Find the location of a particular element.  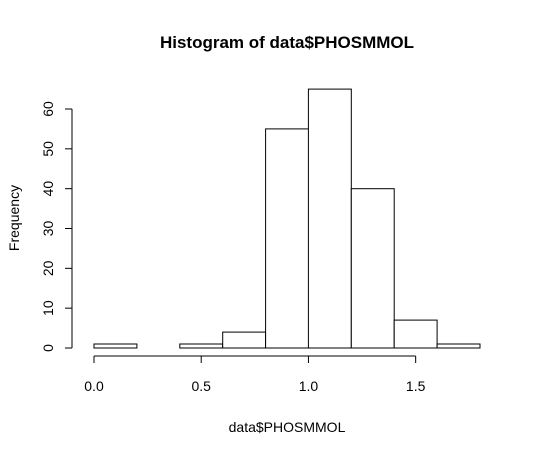

y-tick-label-6: 60 is located at coordinates (48, 109).